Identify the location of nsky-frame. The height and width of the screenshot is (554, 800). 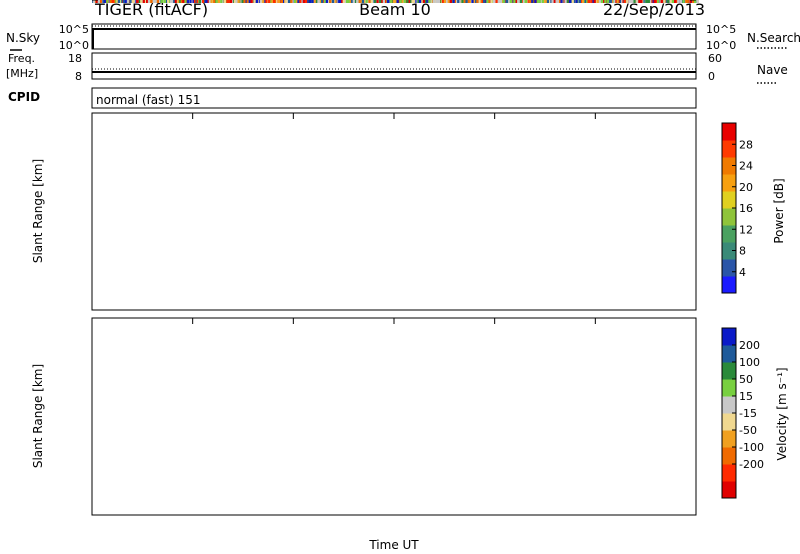
(394, 36).